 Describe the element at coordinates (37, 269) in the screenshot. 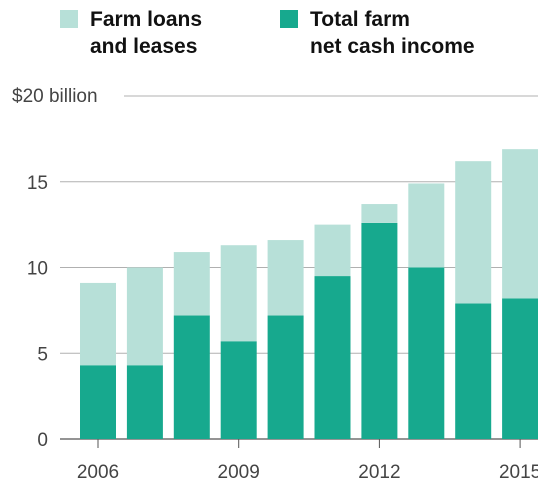

I see `y-tick-label: 10` at that location.